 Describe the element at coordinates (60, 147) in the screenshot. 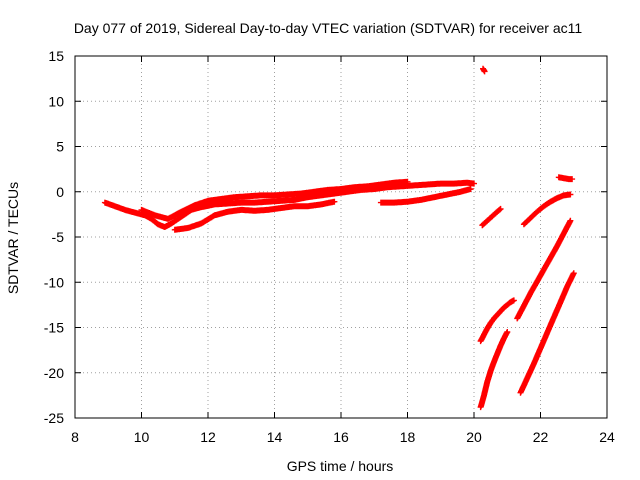

I see `y-tick-label: 5` at that location.